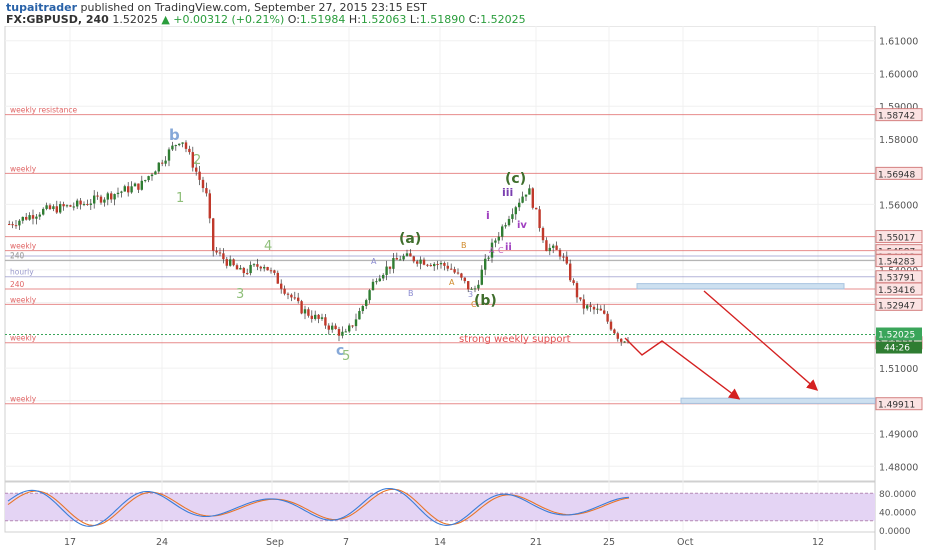 This screenshot has height=550, width=932. What do you see at coordinates (896, 306) in the screenshot?
I see `level-price-text: 1.52947` at bounding box center [896, 306].